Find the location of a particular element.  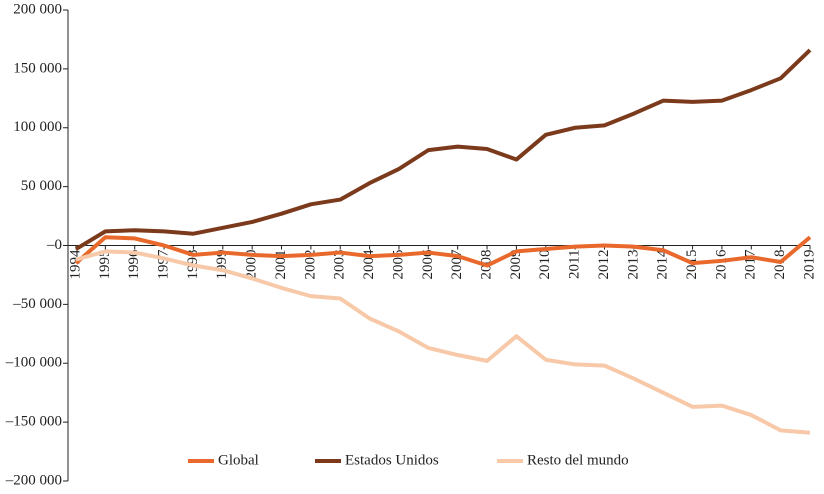

y-tick-label: 50 000 is located at coordinates (41, 186).